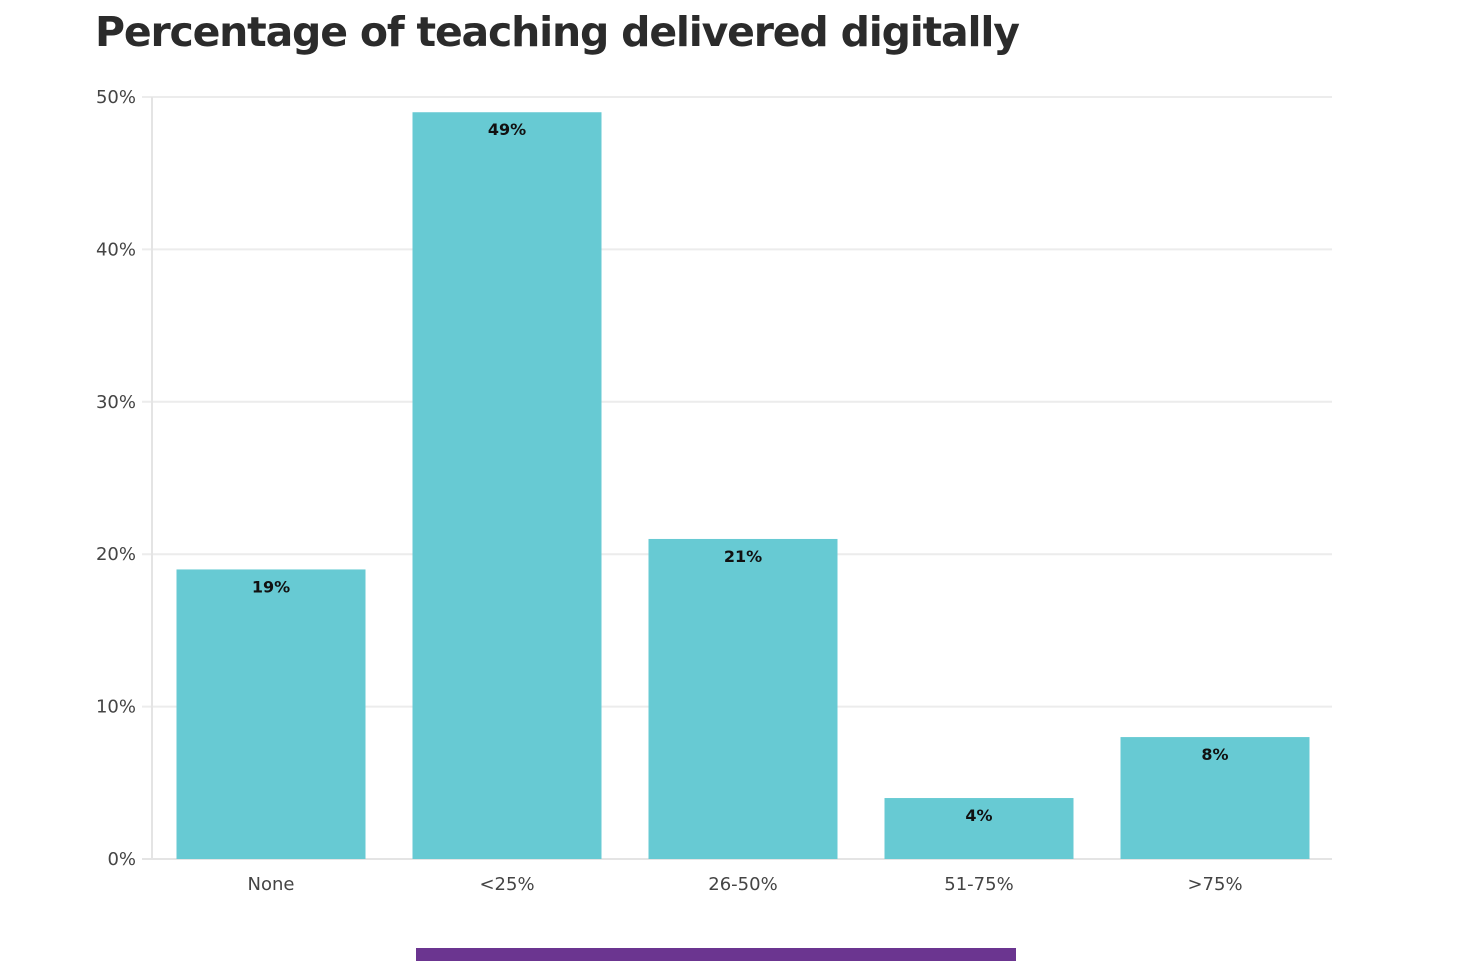 The width and height of the screenshot is (1457, 961). I want to click on y-tick-label: 20%, so click(116, 554).